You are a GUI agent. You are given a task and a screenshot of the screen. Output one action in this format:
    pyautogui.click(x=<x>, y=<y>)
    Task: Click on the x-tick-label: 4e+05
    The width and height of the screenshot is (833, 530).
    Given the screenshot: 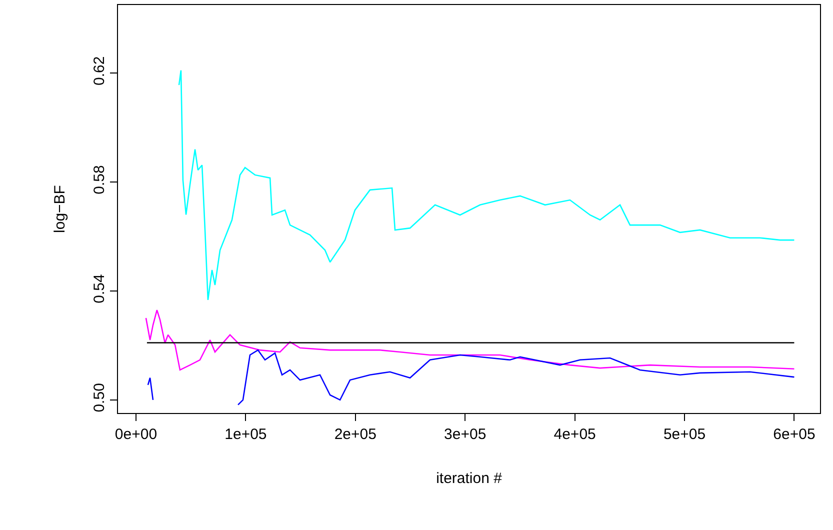 What is the action you would take?
    pyautogui.click(x=575, y=434)
    